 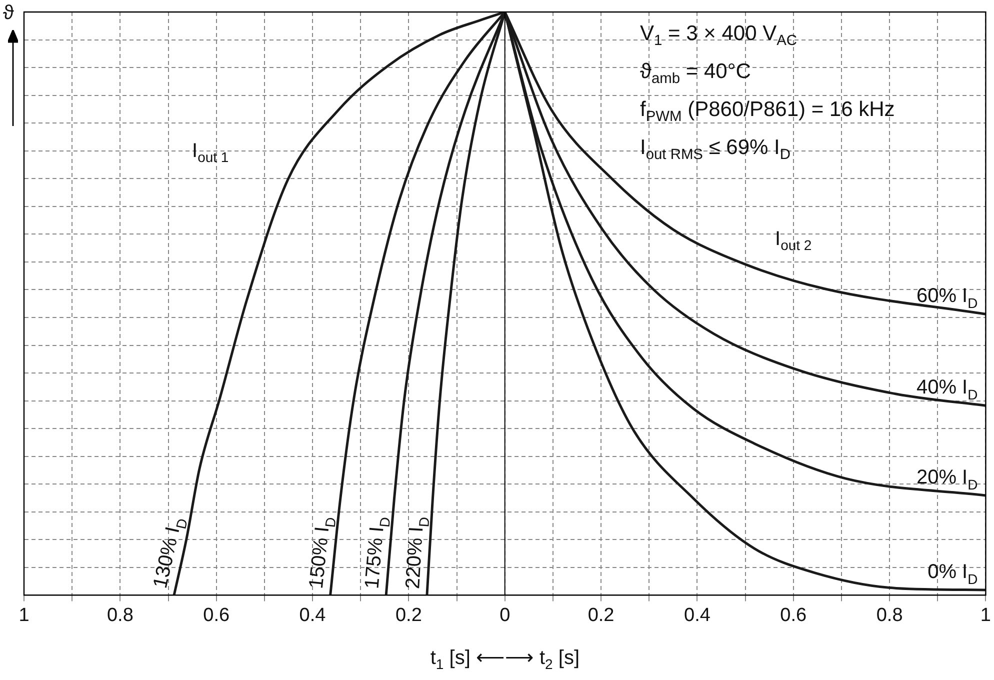 I want to click on x-axis-title: t$_{1}$ [s] ⟵⟶ t$_{2}$ [s], so click(x=505, y=659).